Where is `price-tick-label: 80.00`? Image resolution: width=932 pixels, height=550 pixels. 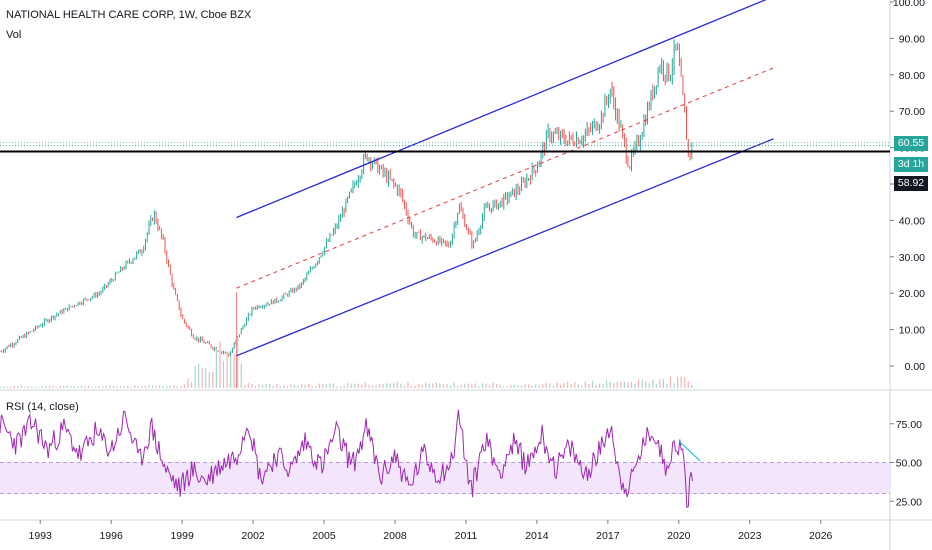 price-tick-label: 80.00 is located at coordinates (912, 76).